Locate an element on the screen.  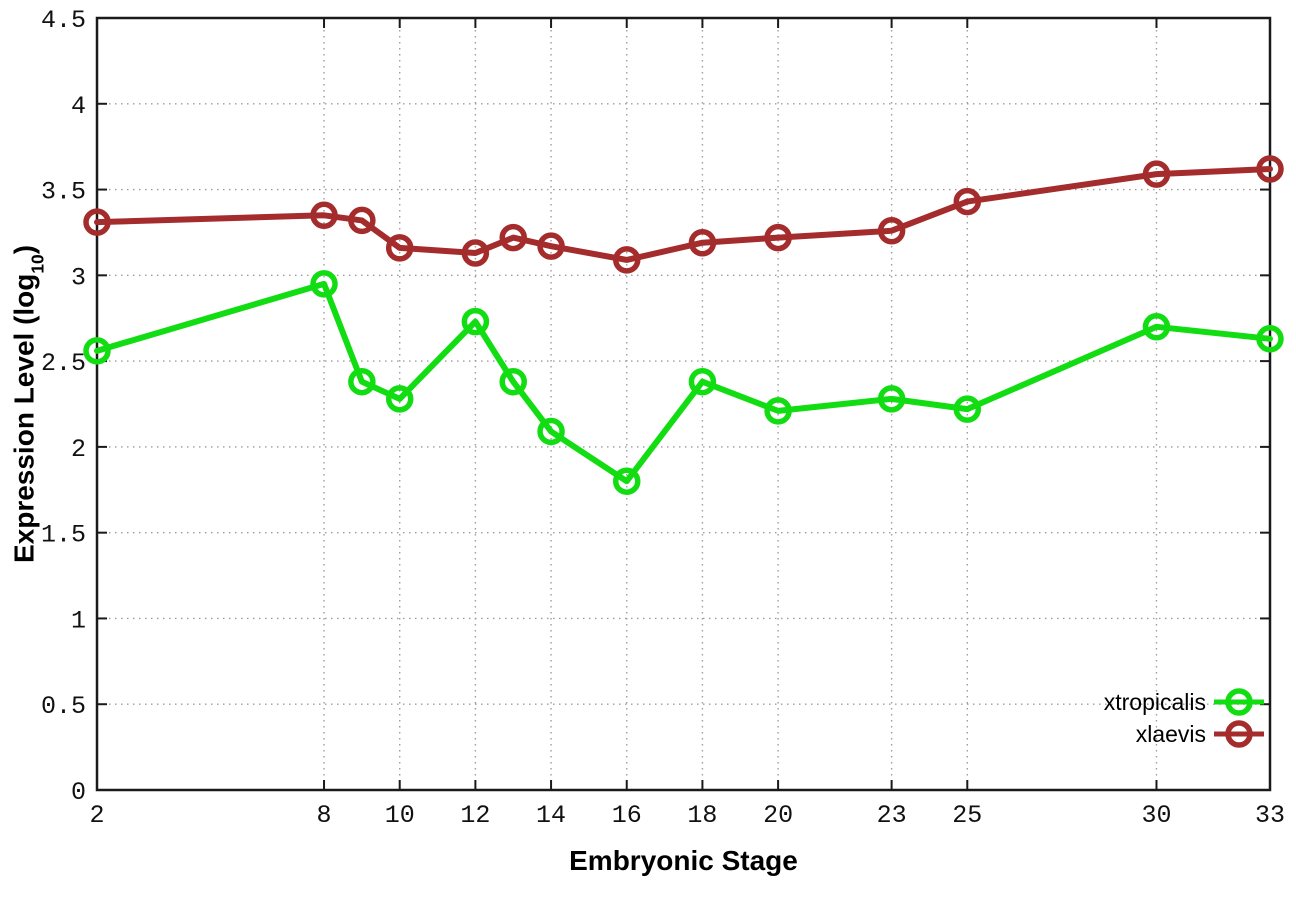
x-tick-label: 23 is located at coordinates (892, 815).